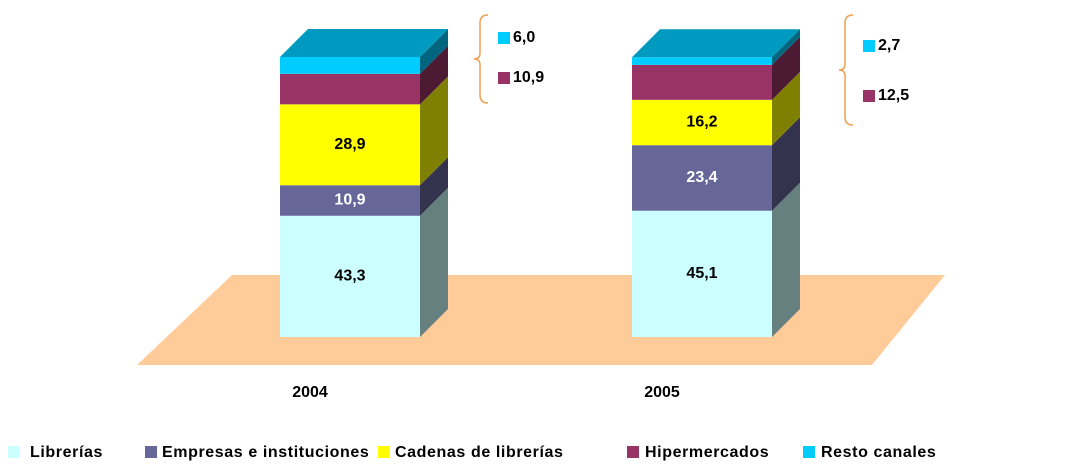 The width and height of the screenshot is (1087, 468). Describe the element at coordinates (310, 392) in the screenshot. I see `x-tick-label: 2004` at that location.